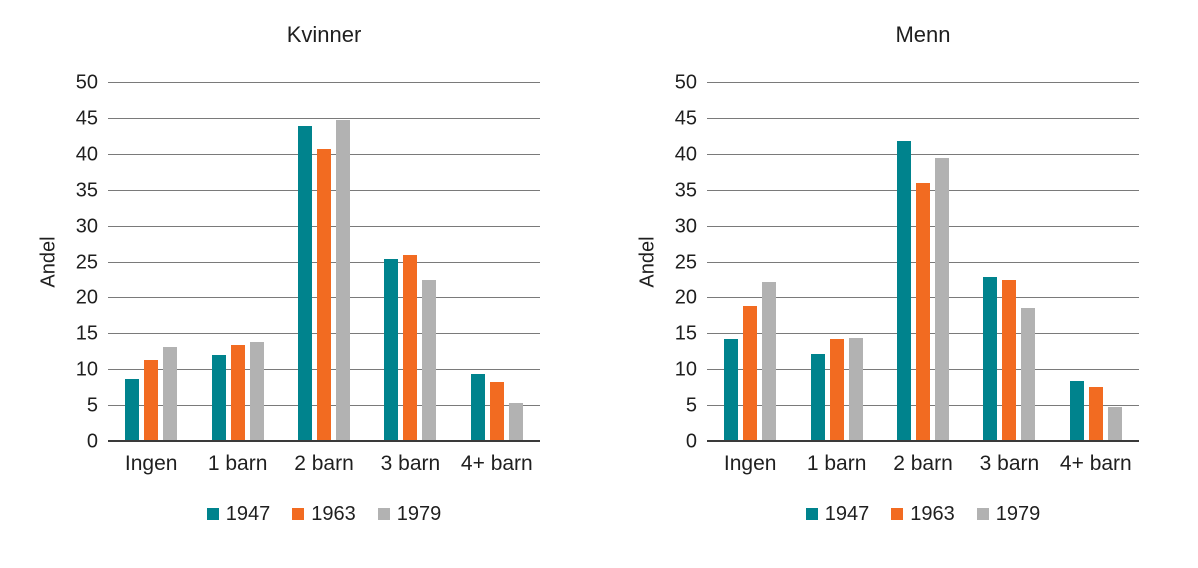  I want to click on y-tick-label: 45, so click(86, 118).